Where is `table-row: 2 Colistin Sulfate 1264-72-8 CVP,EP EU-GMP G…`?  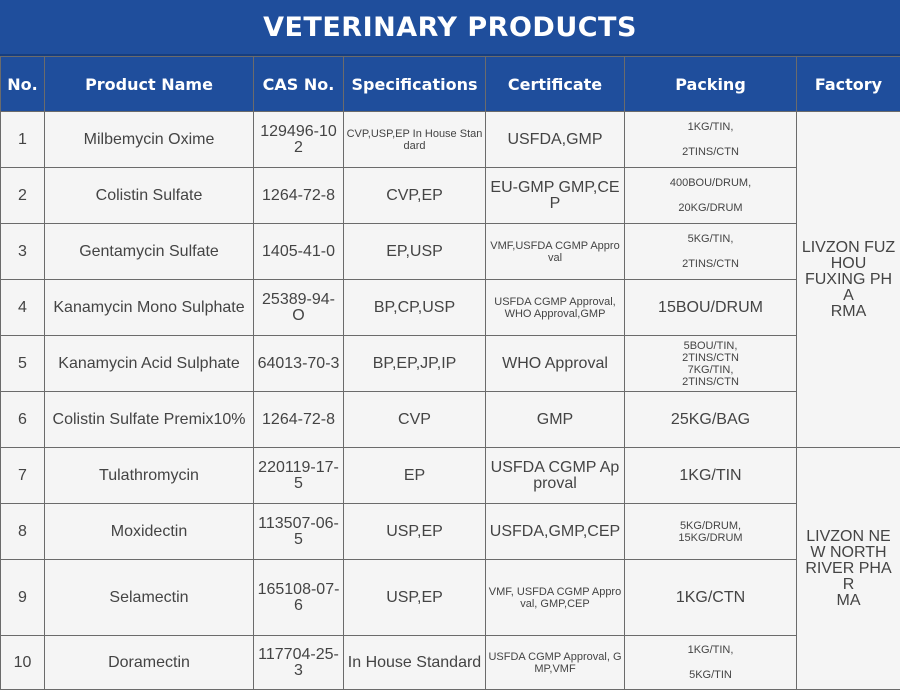
table-row: 2 Colistin Sulfate 1264-72-8 CVP,EP EU-GMP G… is located at coordinates (450, 195).